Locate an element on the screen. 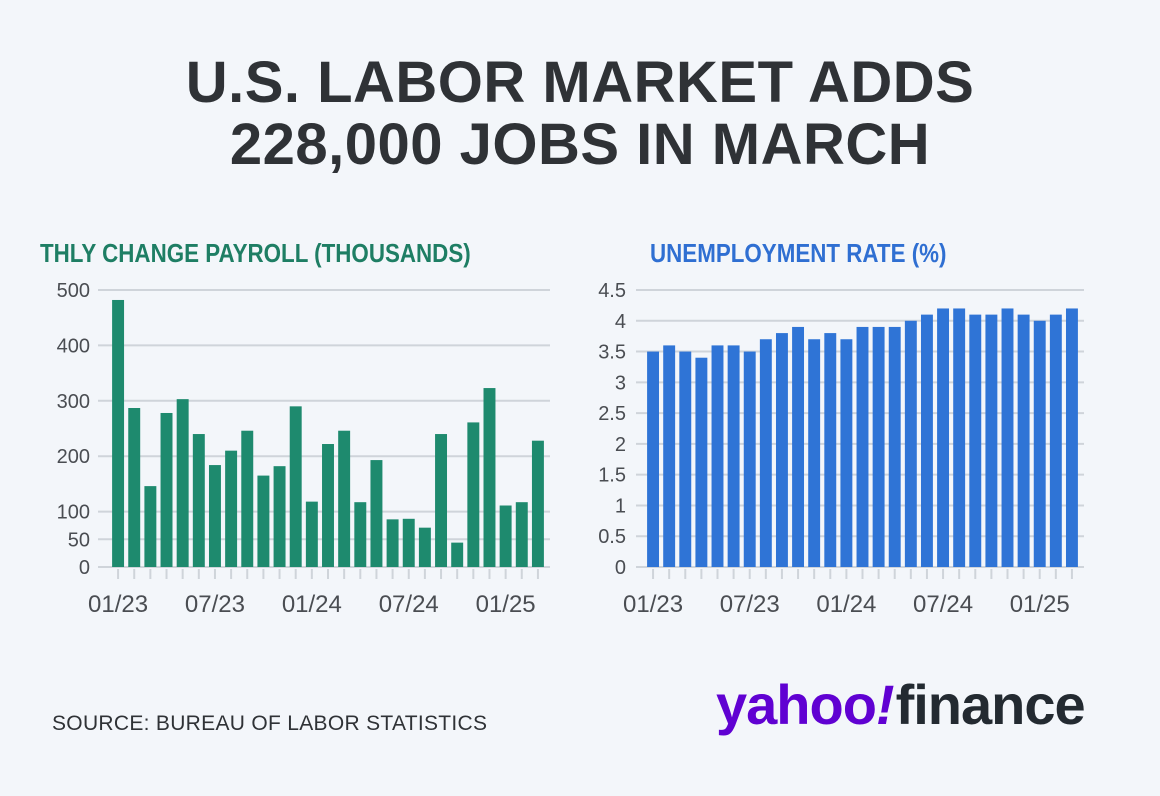 Image resolution: width=1160 pixels, height=796 pixels. payroll-chart-title: THLY CHANGE PAYROLL (THOUSANDS) is located at coordinates (255, 253).